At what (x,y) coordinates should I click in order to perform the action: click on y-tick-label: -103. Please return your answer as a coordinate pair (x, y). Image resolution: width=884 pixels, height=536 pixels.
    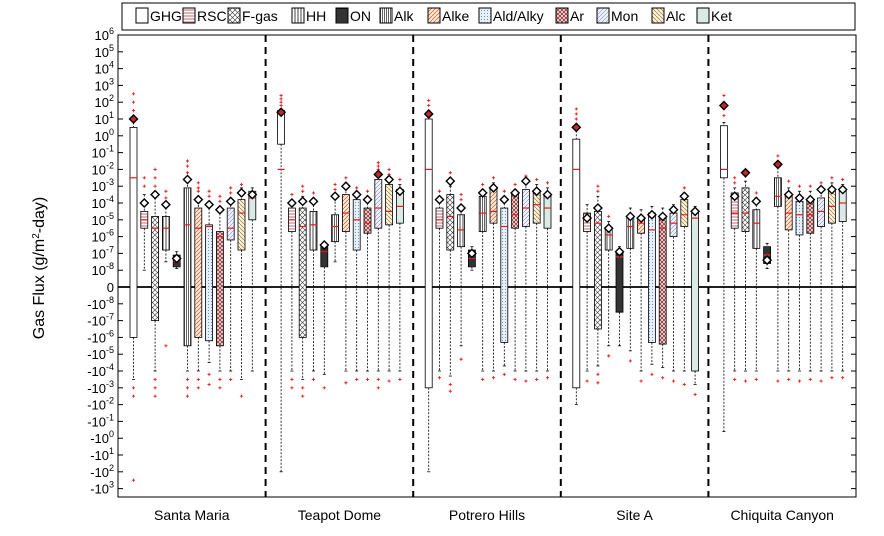
    Looking at the image, I should click on (102, 488).